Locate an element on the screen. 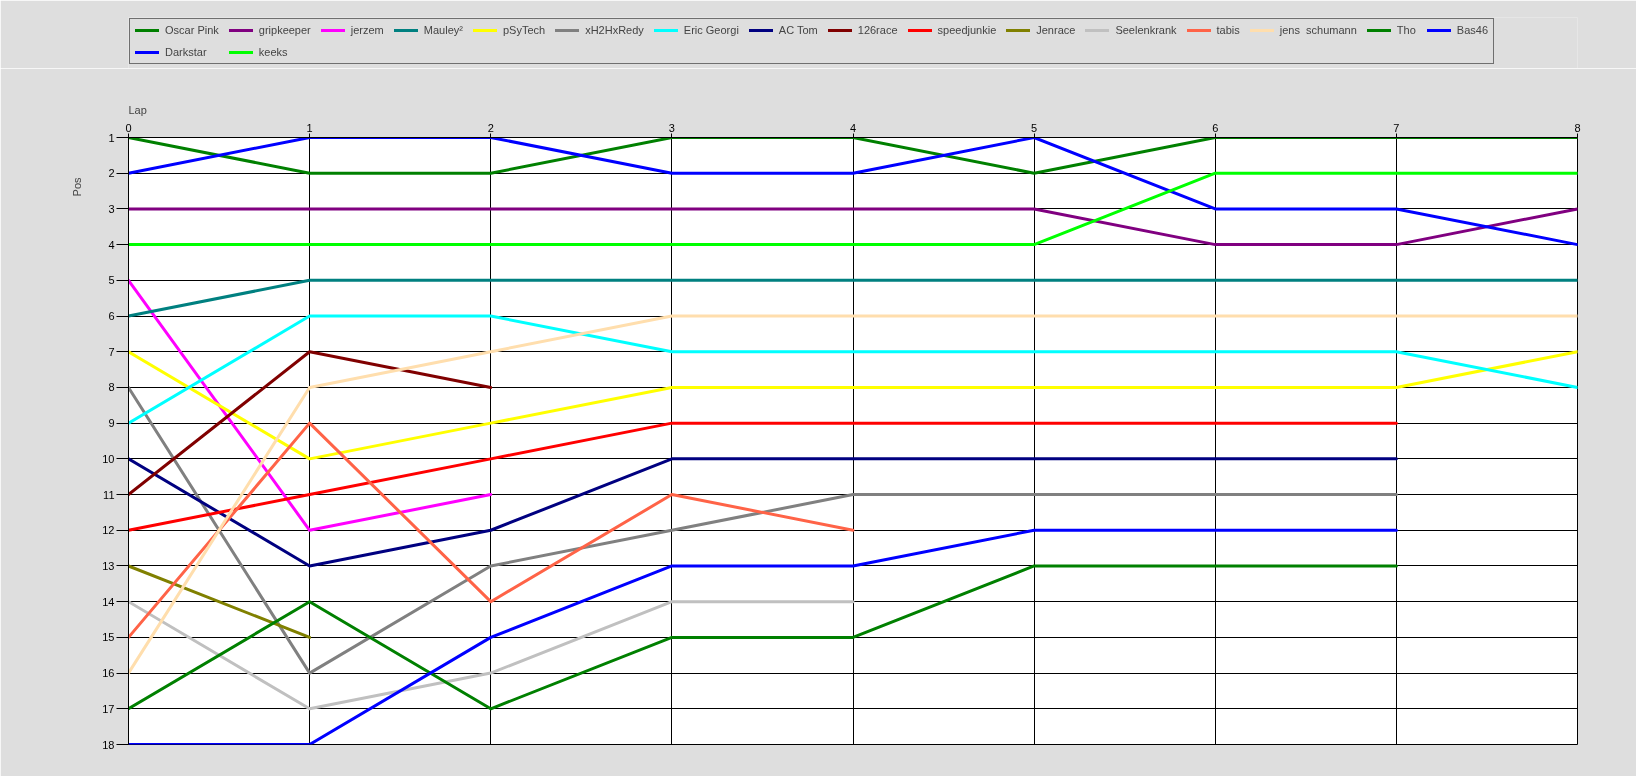 Image resolution: width=1636 pixels, height=776 pixels. y-tick-label: 13 is located at coordinates (108, 565).